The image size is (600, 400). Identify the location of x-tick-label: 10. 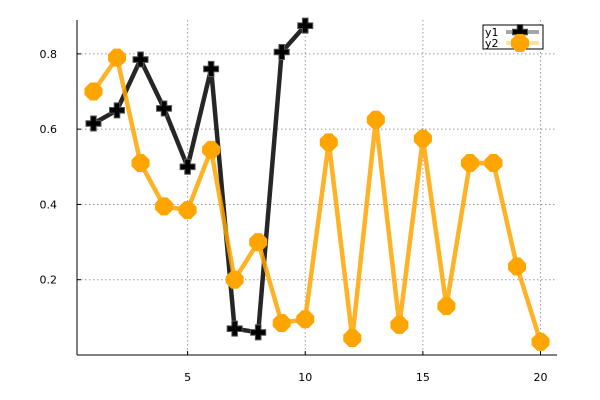
(305, 377).